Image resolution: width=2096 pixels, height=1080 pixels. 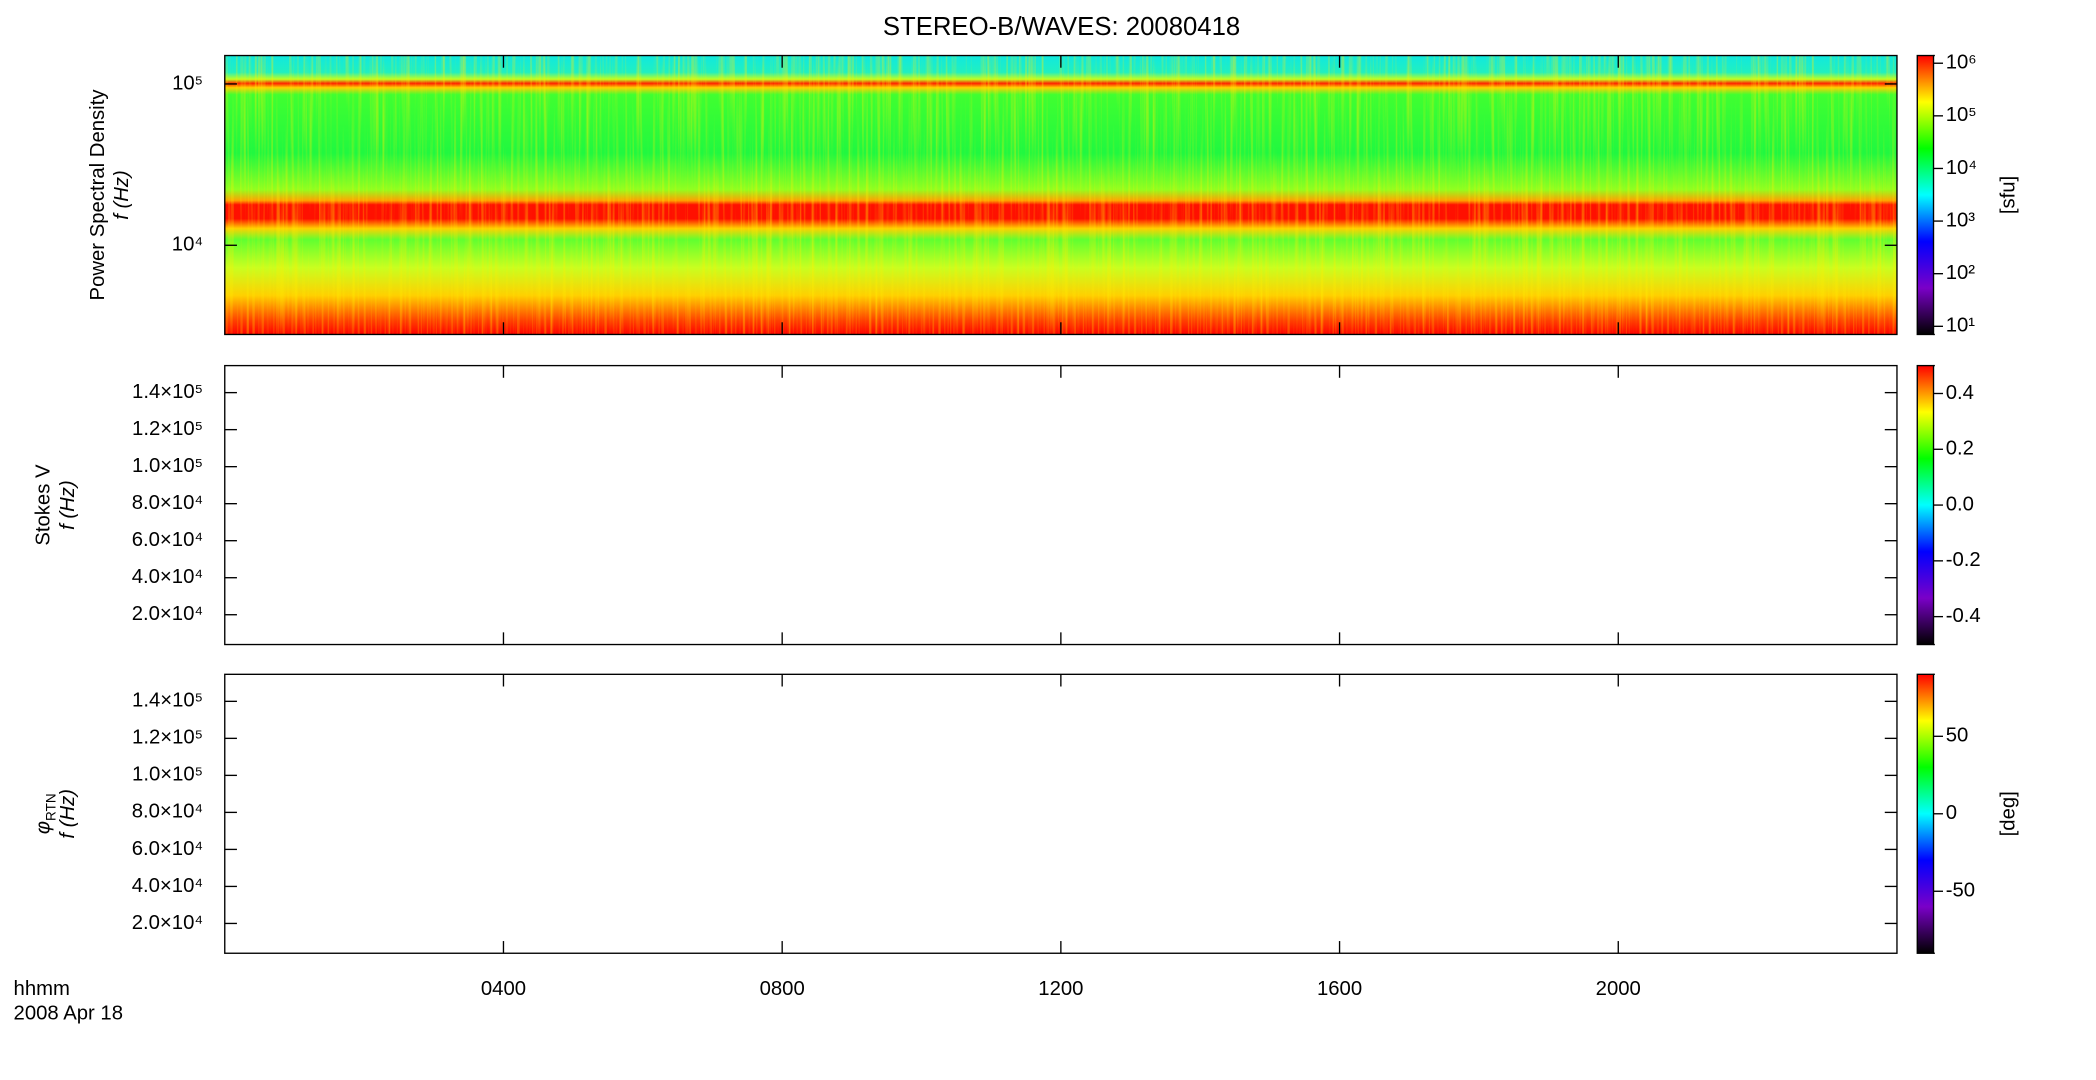 What do you see at coordinates (1618, 989) in the screenshot?
I see `x-tick-label: 2000` at bounding box center [1618, 989].